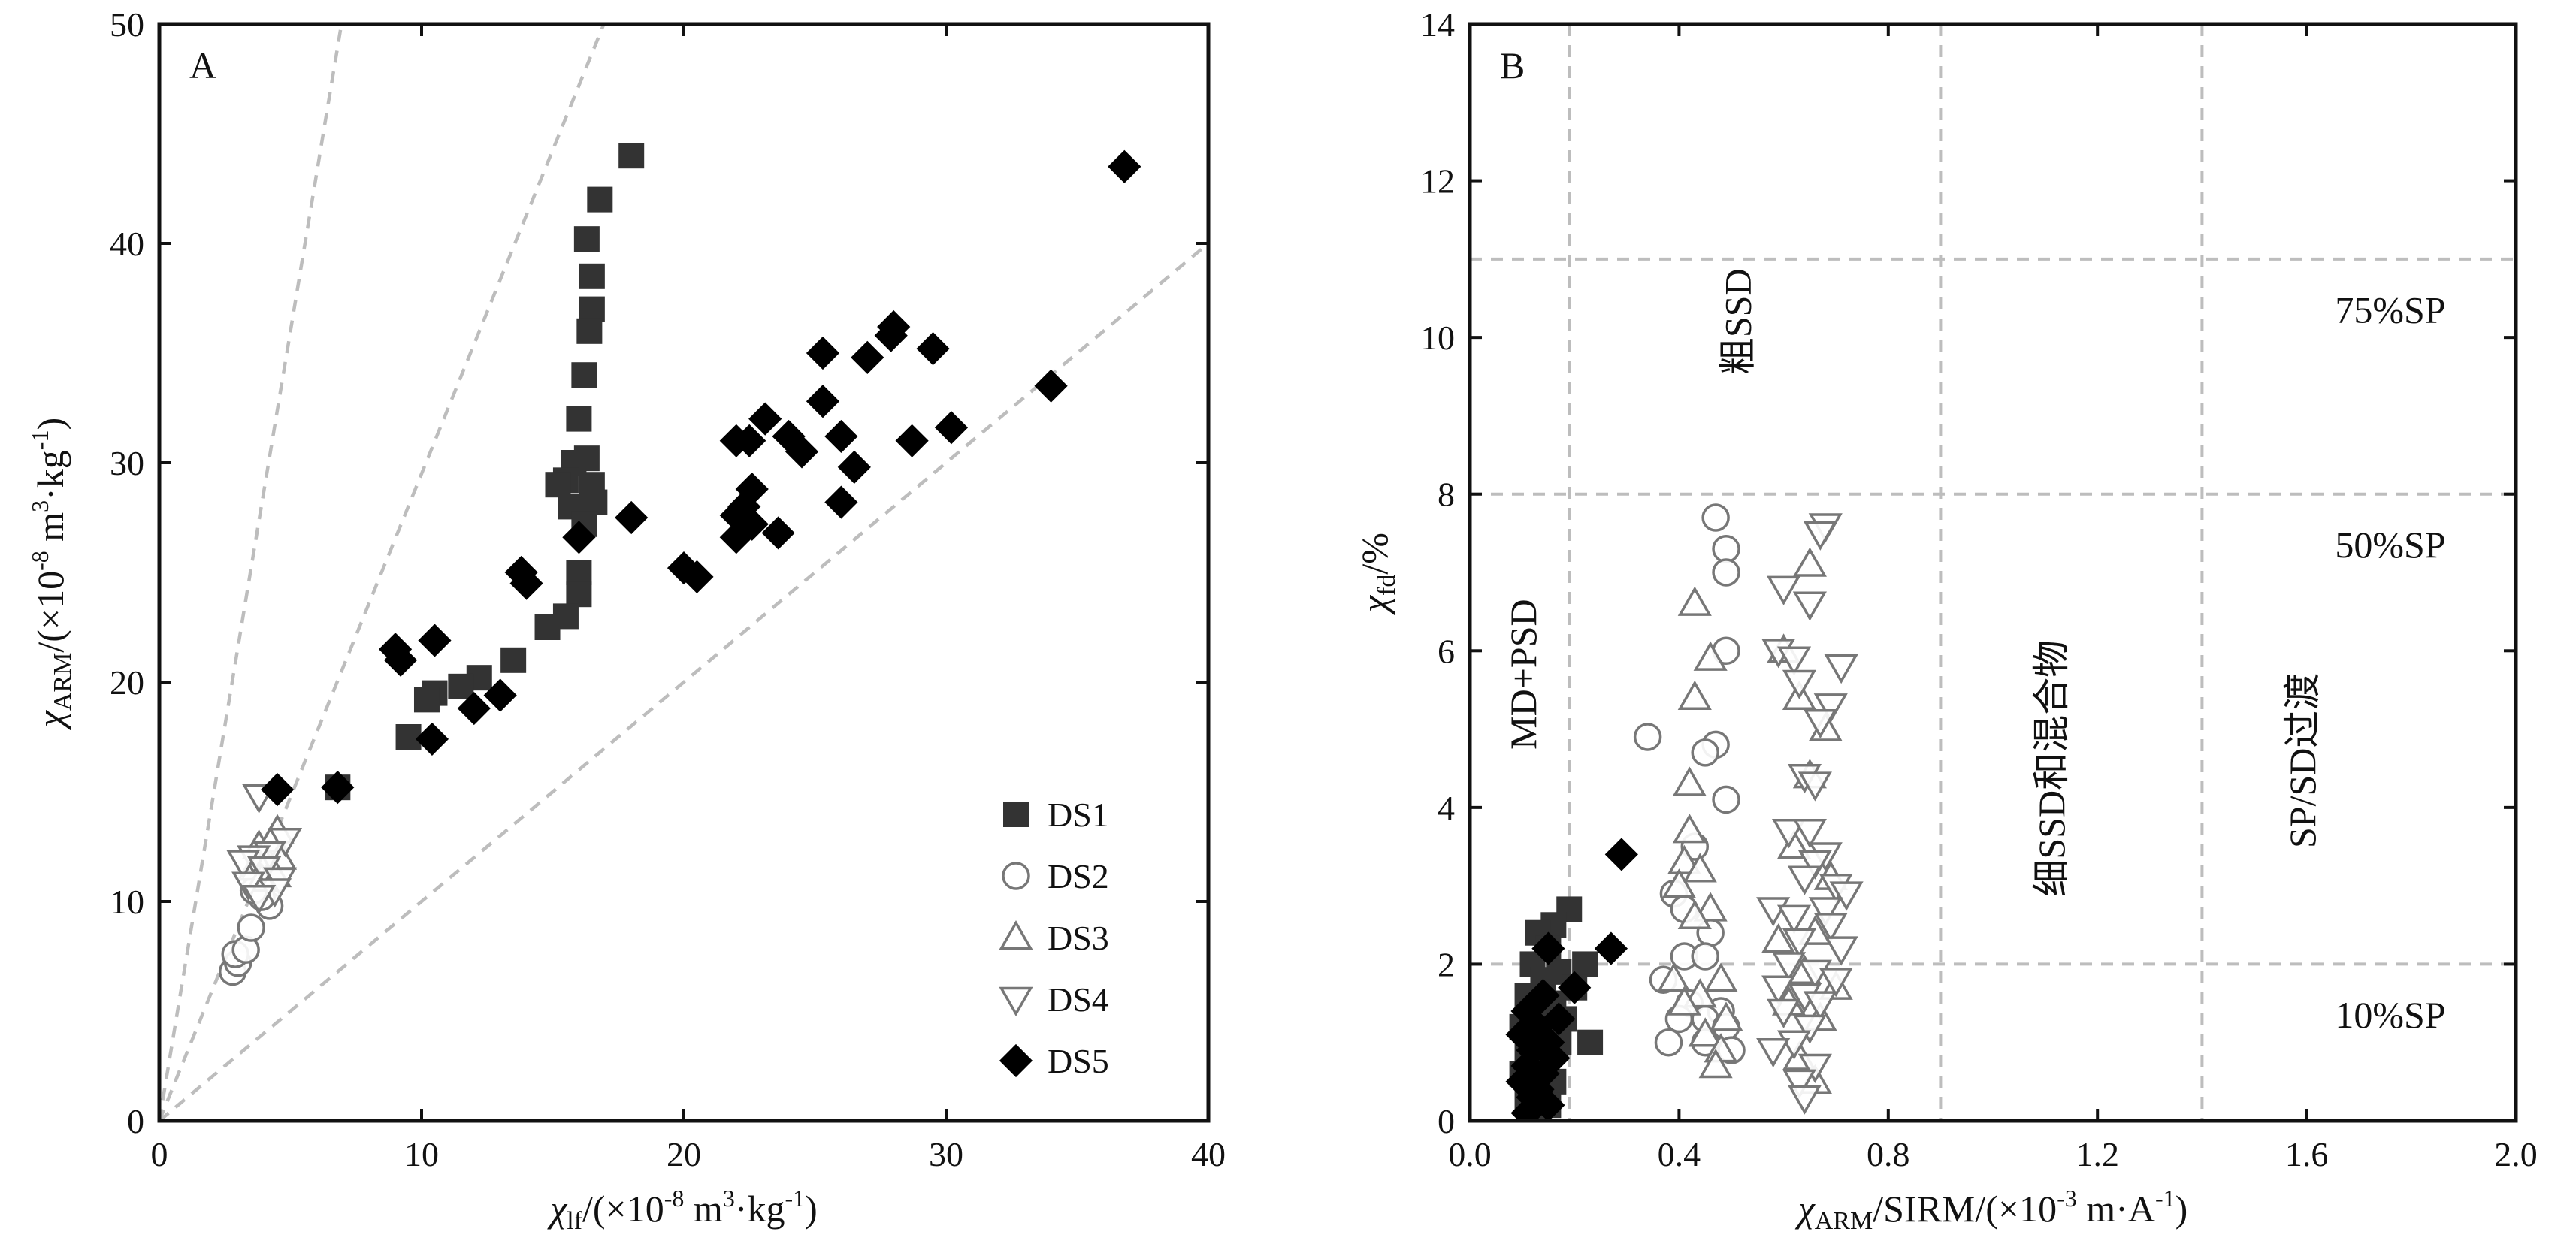  Describe the element at coordinates (50, 612) in the screenshot. I see `axis-text: /(×10` at that location.